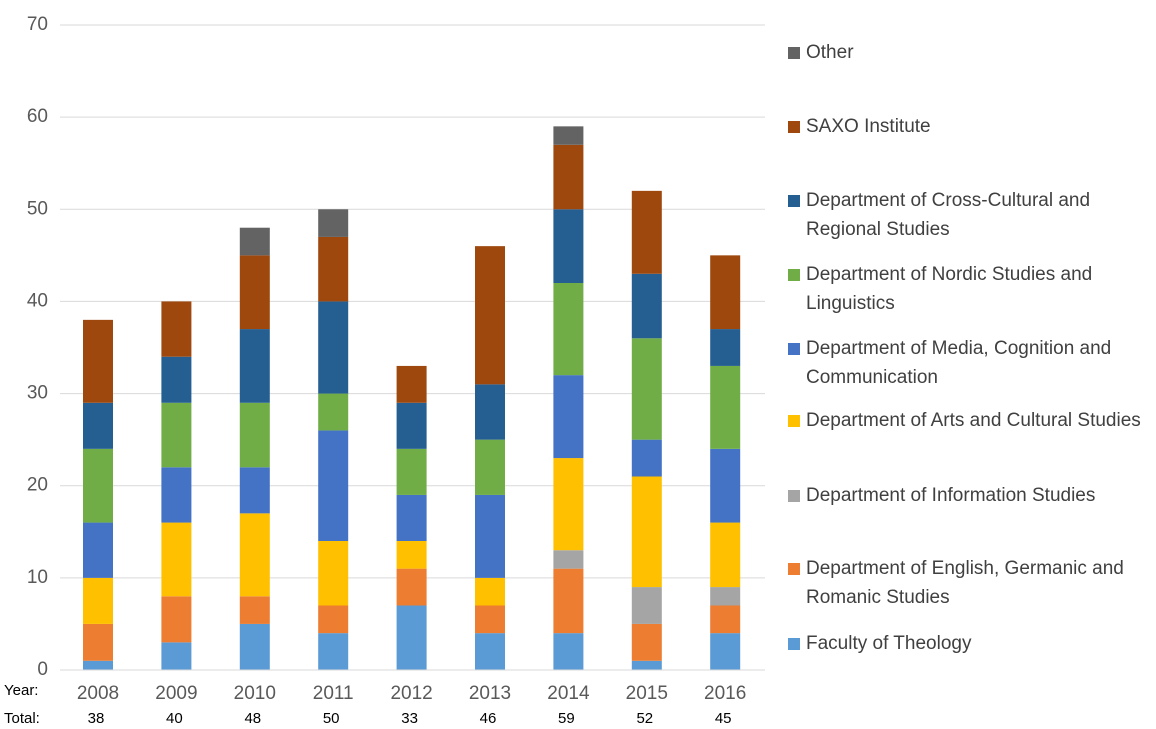 The image size is (1156, 729). I want to click on y-tick-label: 50, so click(37, 208).